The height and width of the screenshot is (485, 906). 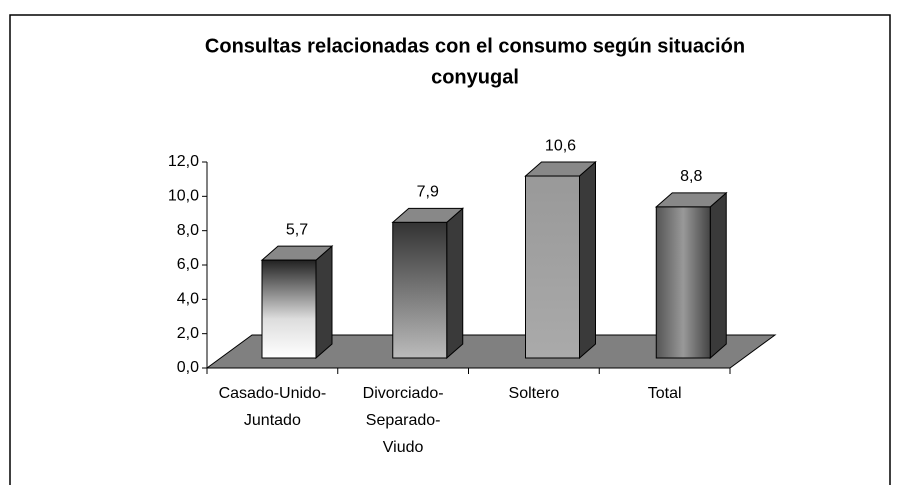 I want to click on y-tick-label: 4,0, so click(x=188, y=299).